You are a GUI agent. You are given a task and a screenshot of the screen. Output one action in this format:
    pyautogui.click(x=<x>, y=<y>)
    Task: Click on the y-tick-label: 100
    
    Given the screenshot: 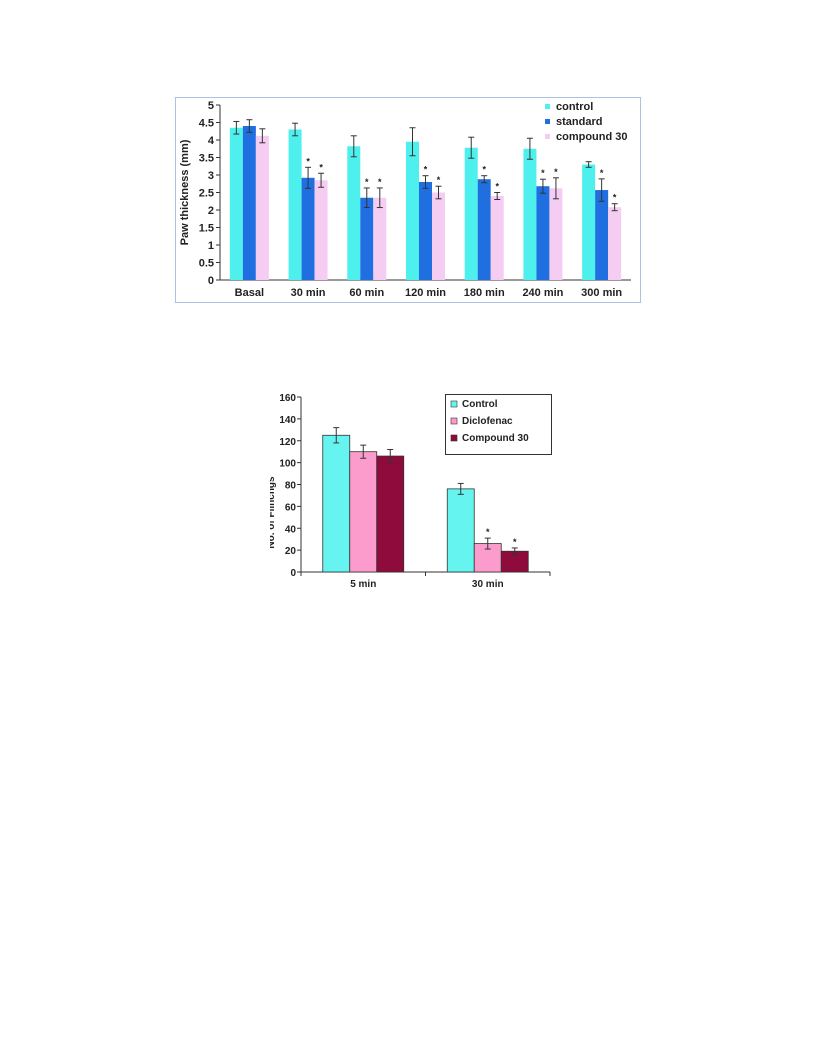 What is the action you would take?
    pyautogui.click(x=287, y=464)
    